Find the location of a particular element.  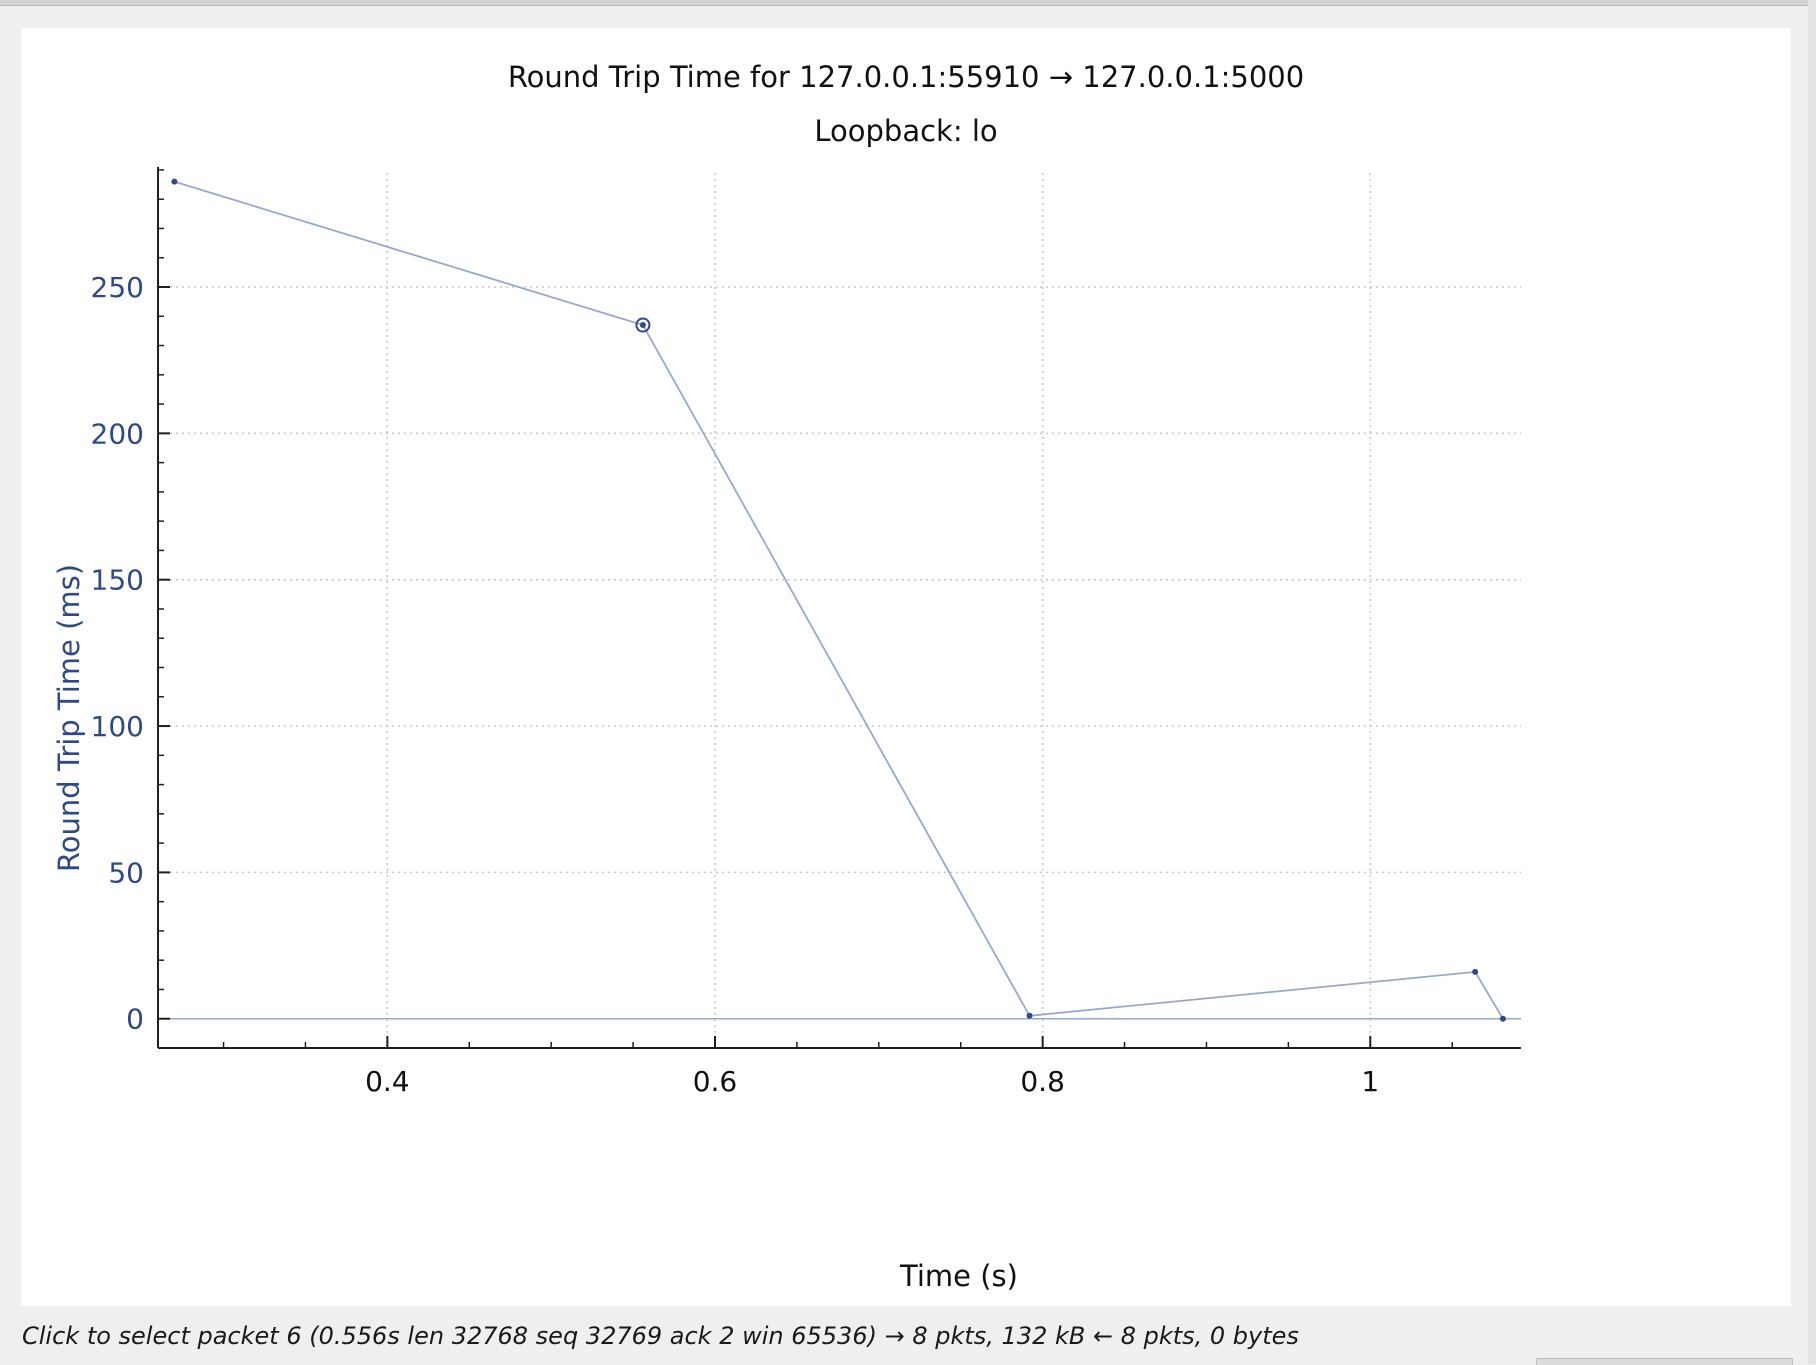

resize-handle is located at coordinates (1664, 1361).